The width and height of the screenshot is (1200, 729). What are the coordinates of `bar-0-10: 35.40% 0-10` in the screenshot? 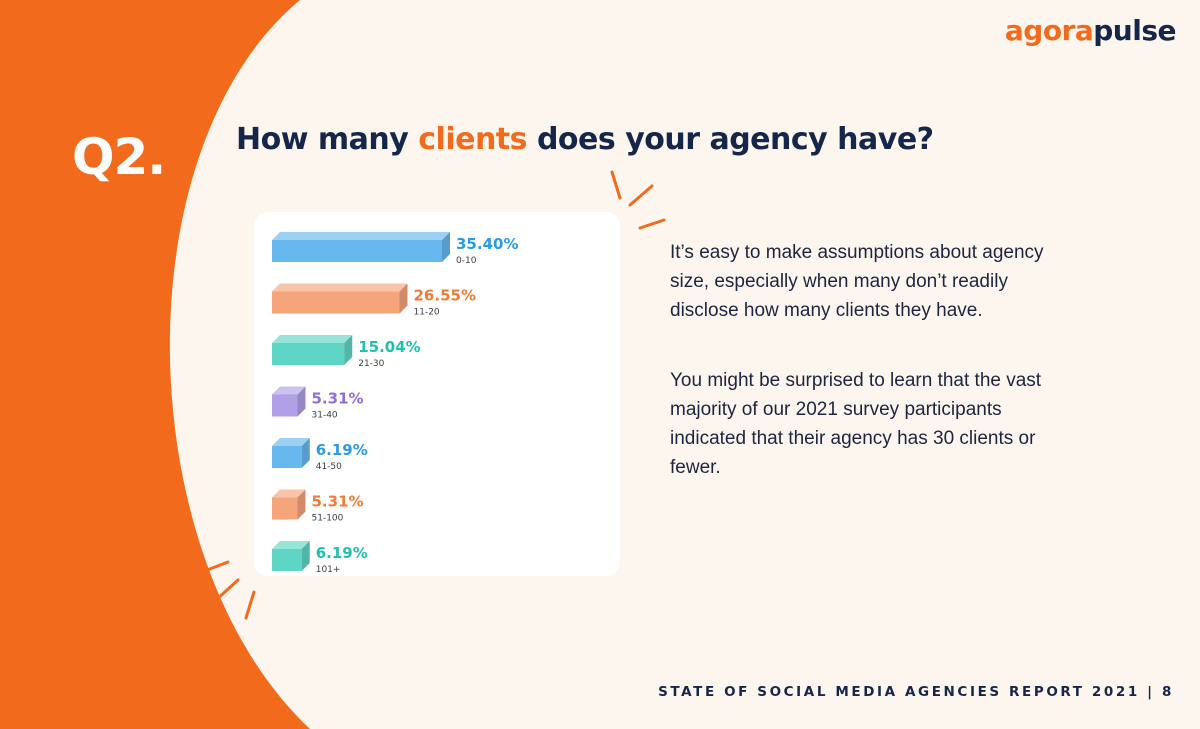 It's located at (395, 249).